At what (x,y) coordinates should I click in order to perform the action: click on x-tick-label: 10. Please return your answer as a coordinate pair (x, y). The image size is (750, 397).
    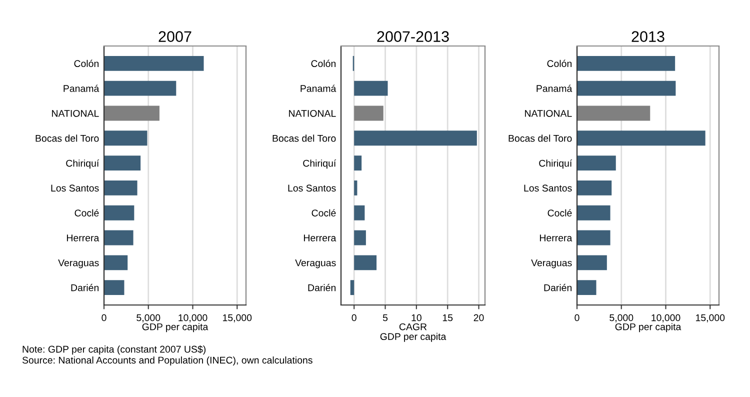
    Looking at the image, I should click on (417, 318).